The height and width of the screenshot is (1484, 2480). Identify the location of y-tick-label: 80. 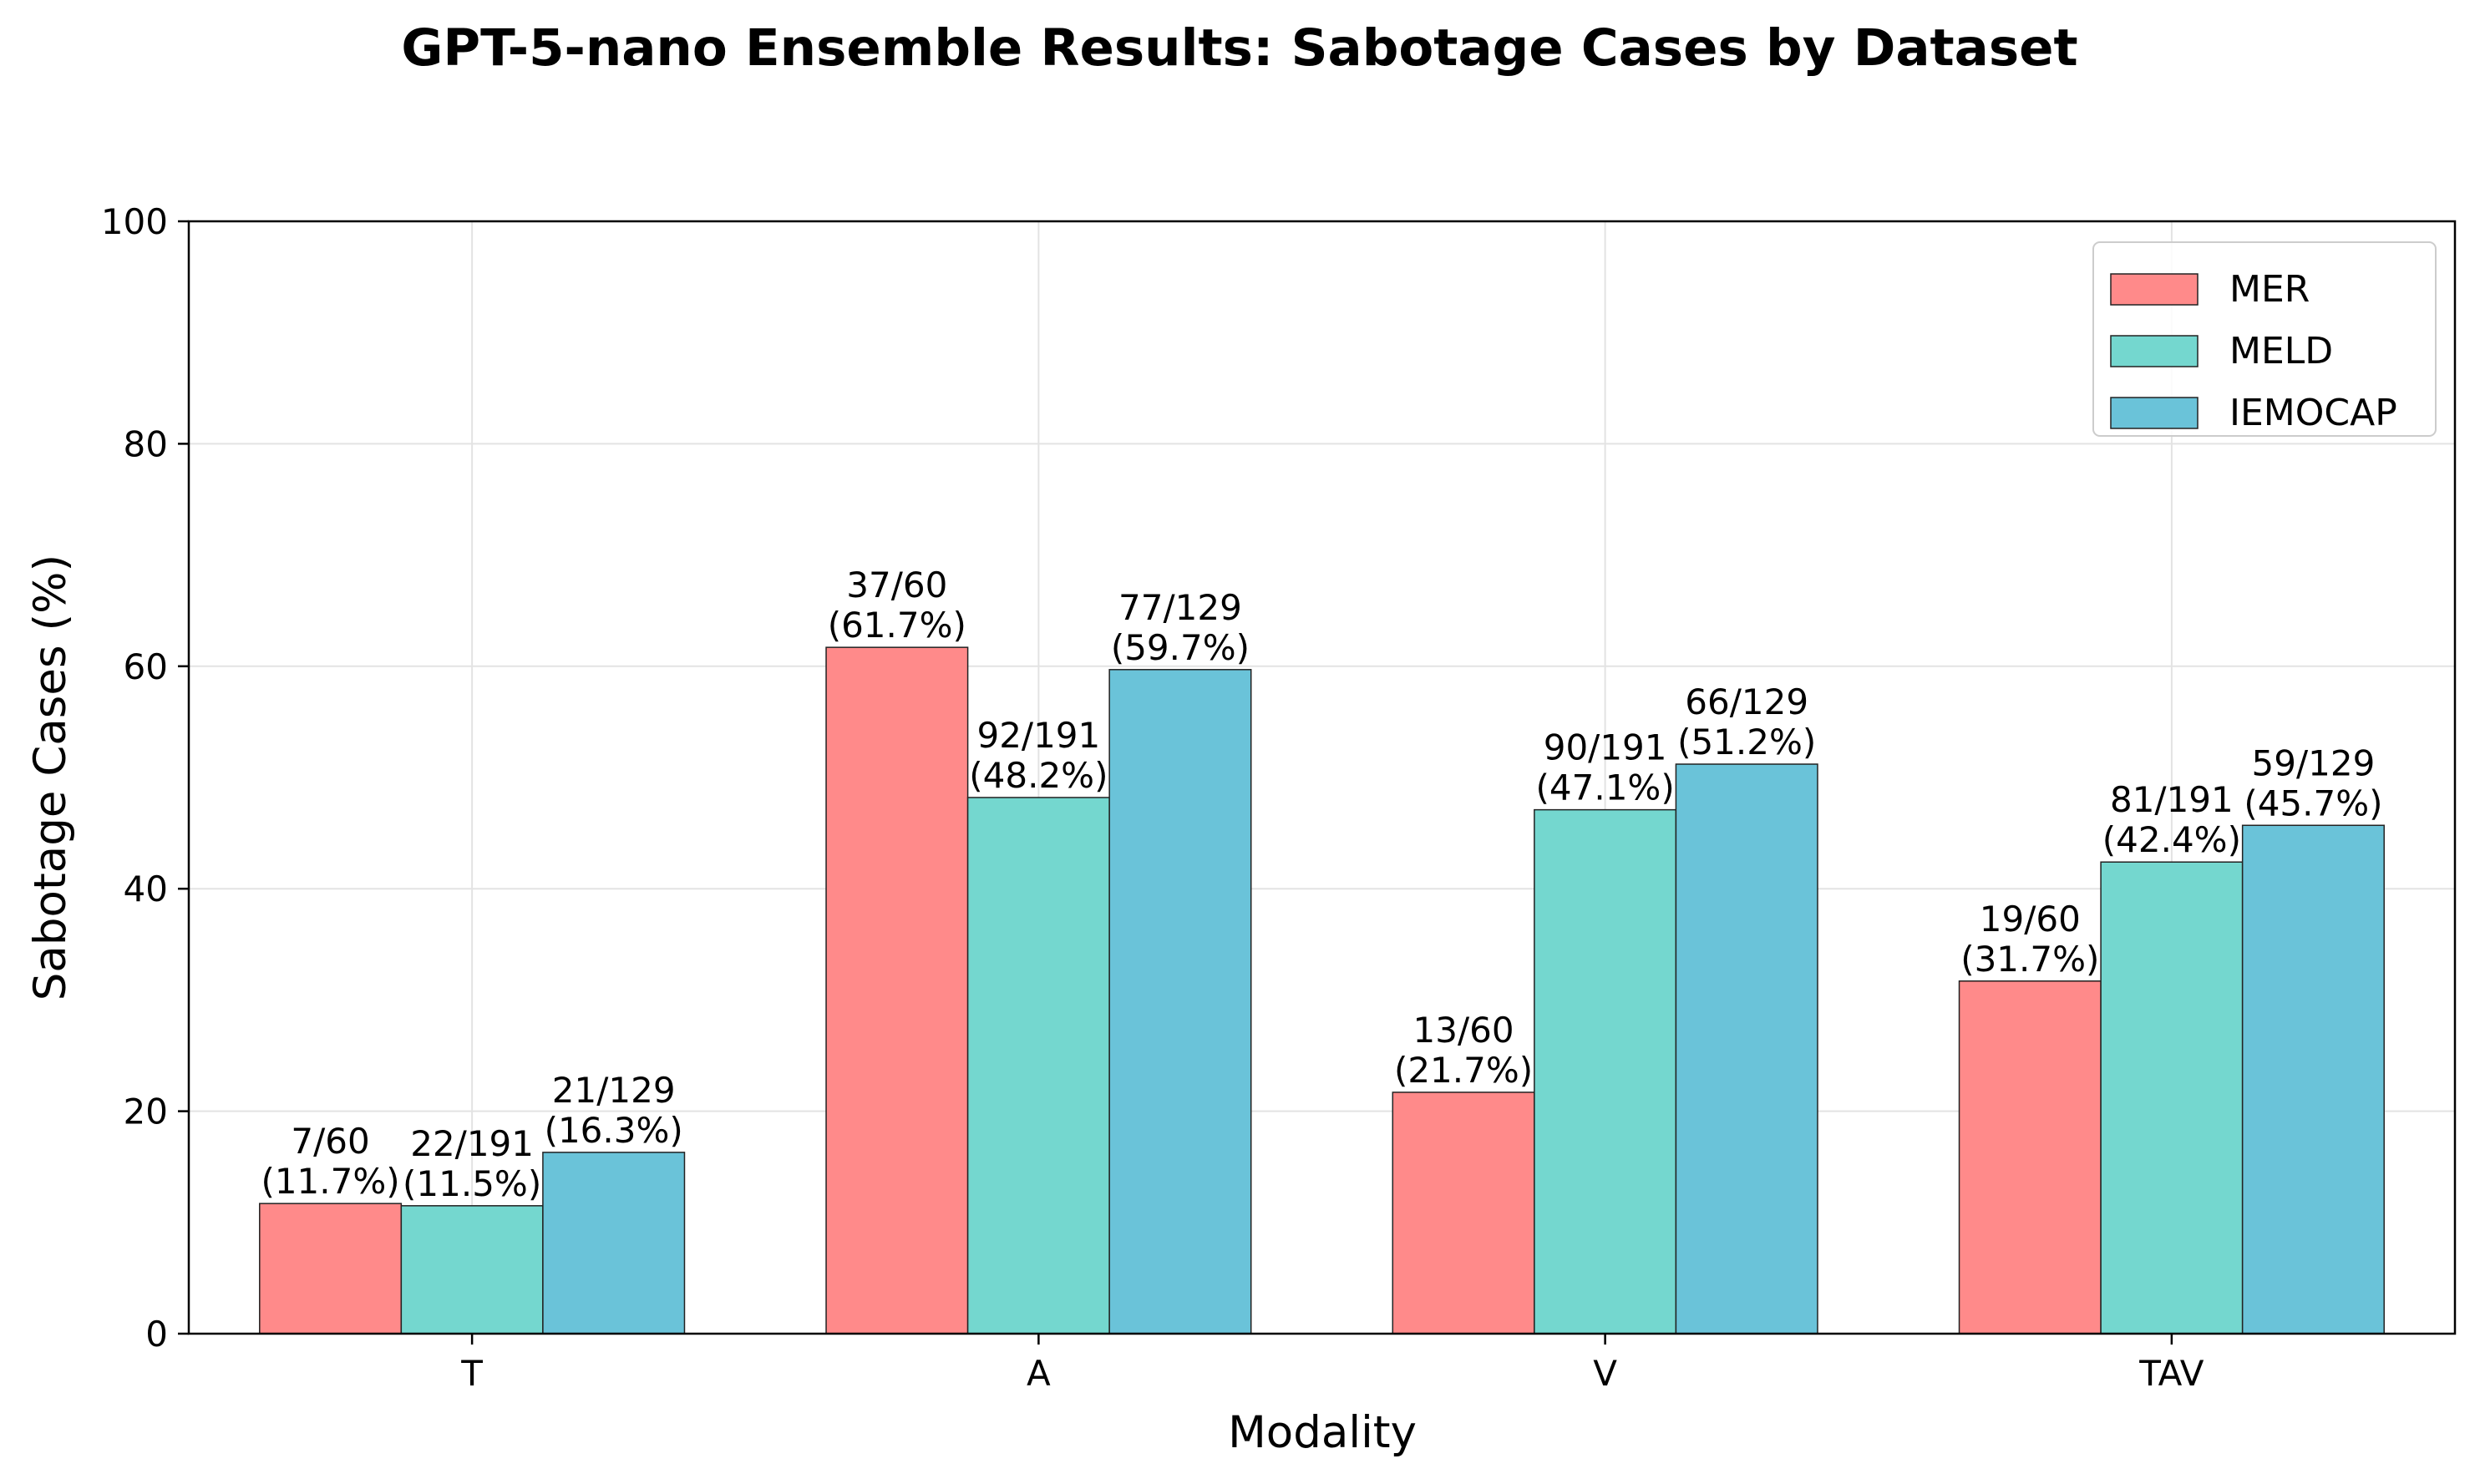
(146, 444).